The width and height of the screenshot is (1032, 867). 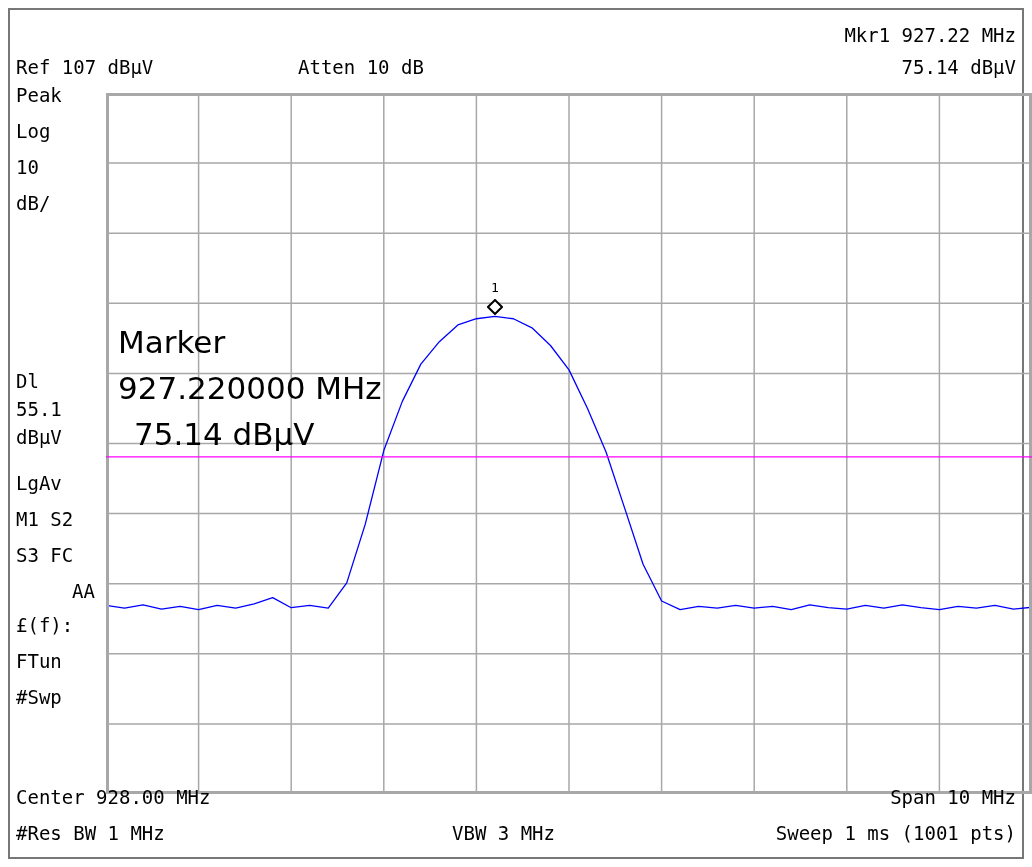 I want to click on text: 10, so click(x=27, y=167).